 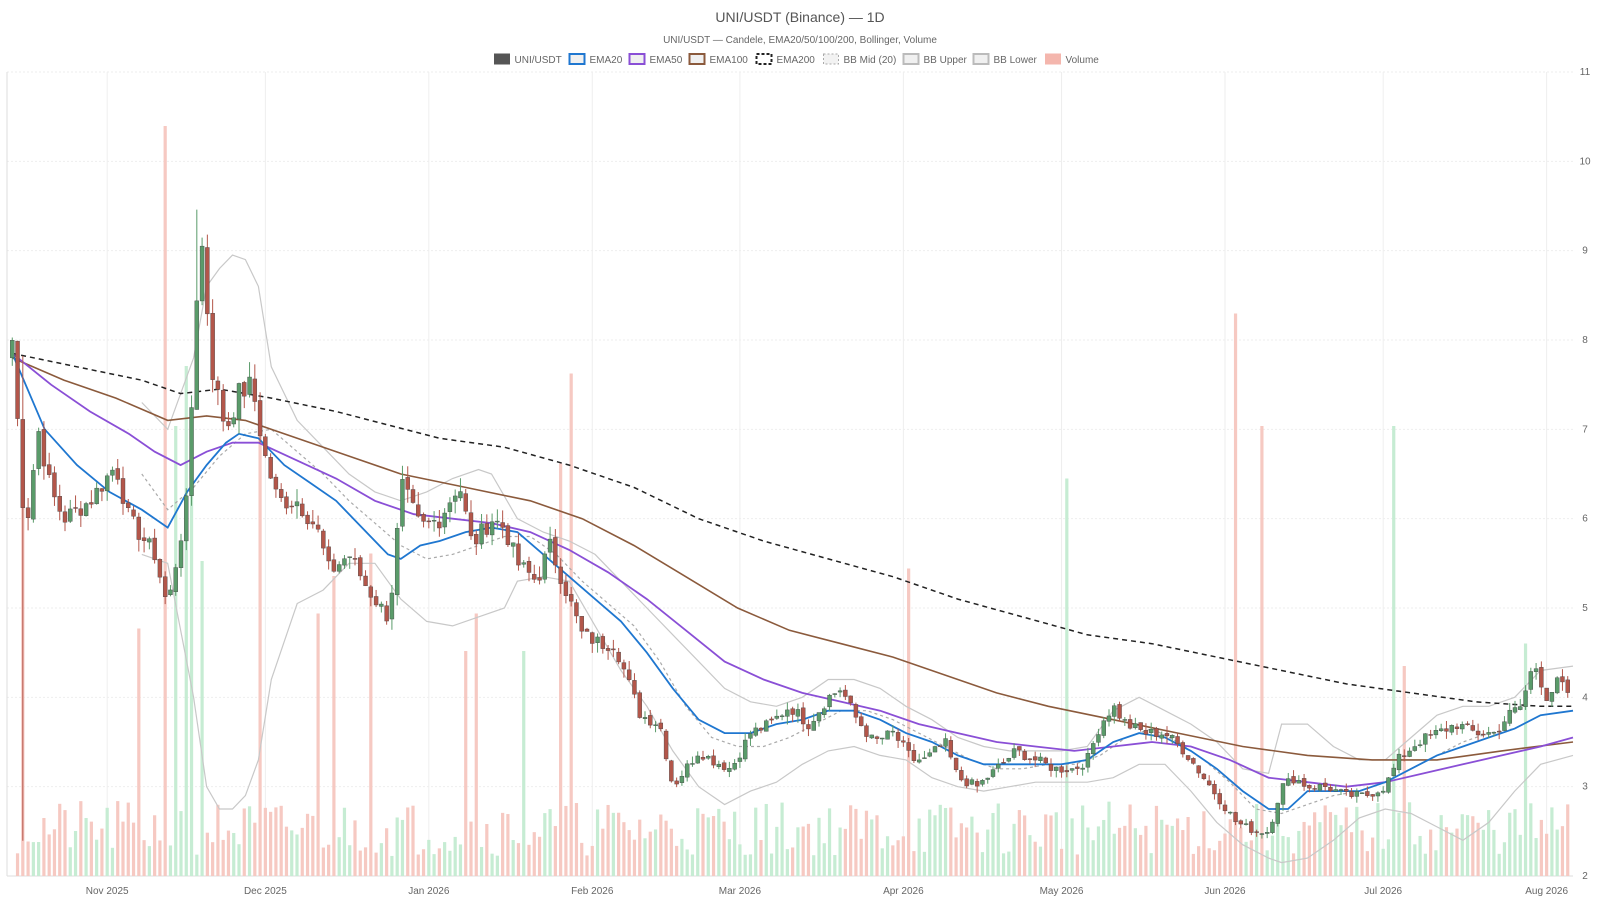 I want to click on y-tick-label: 10, so click(x=1585, y=161).